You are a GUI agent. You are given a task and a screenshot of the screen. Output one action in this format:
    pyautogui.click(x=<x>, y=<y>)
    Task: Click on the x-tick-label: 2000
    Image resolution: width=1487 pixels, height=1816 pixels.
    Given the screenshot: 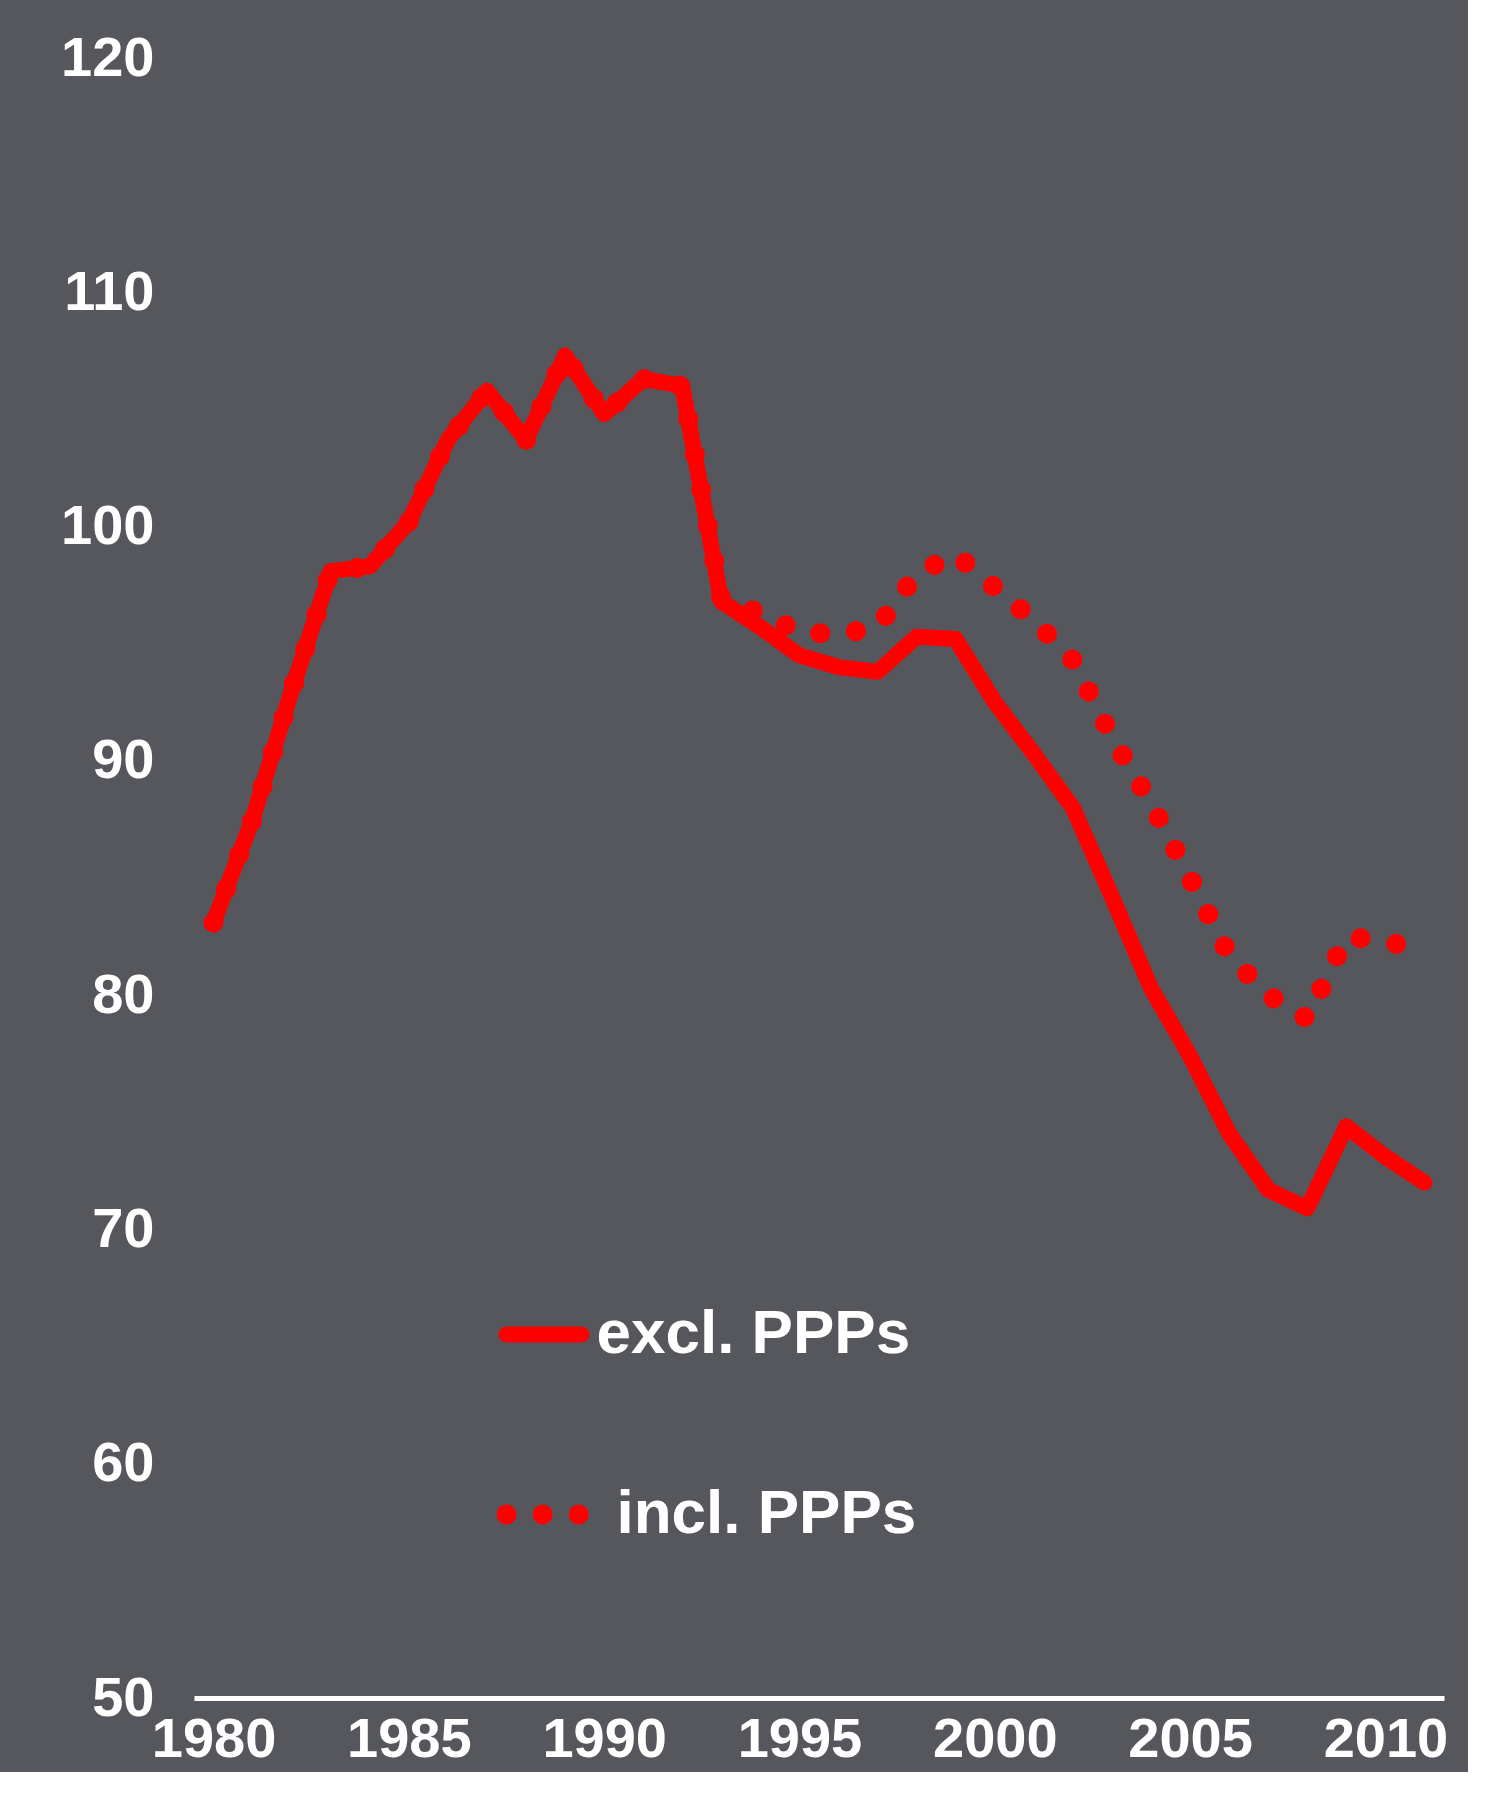 What is the action you would take?
    pyautogui.click(x=995, y=1737)
    